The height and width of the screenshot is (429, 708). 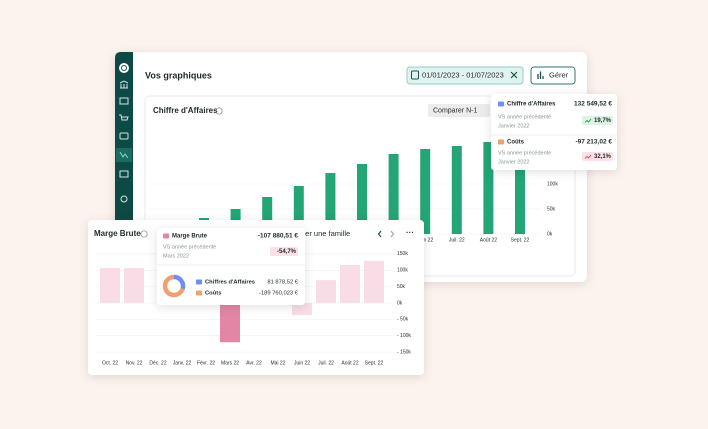 I want to click on item-amount: -189 760,023 €, so click(x=279, y=294).